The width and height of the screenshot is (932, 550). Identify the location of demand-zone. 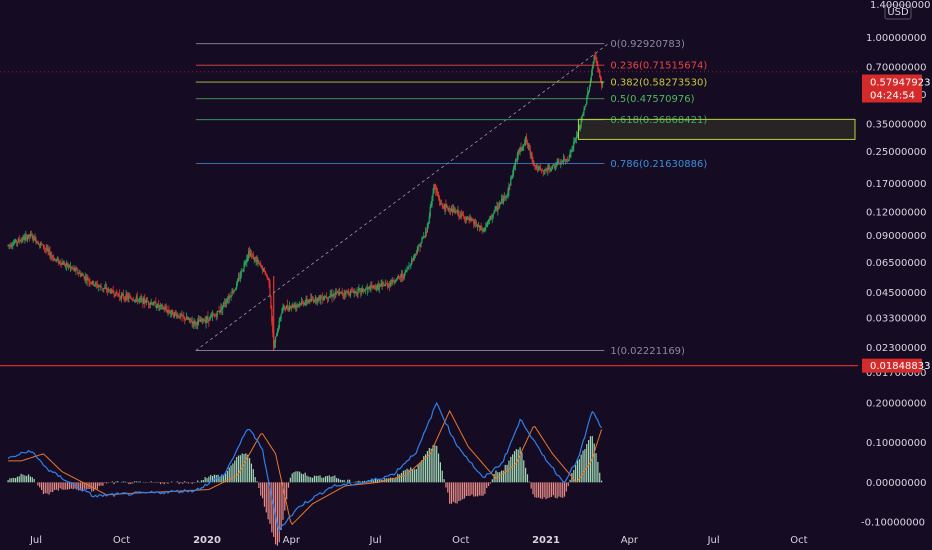
(716, 129).